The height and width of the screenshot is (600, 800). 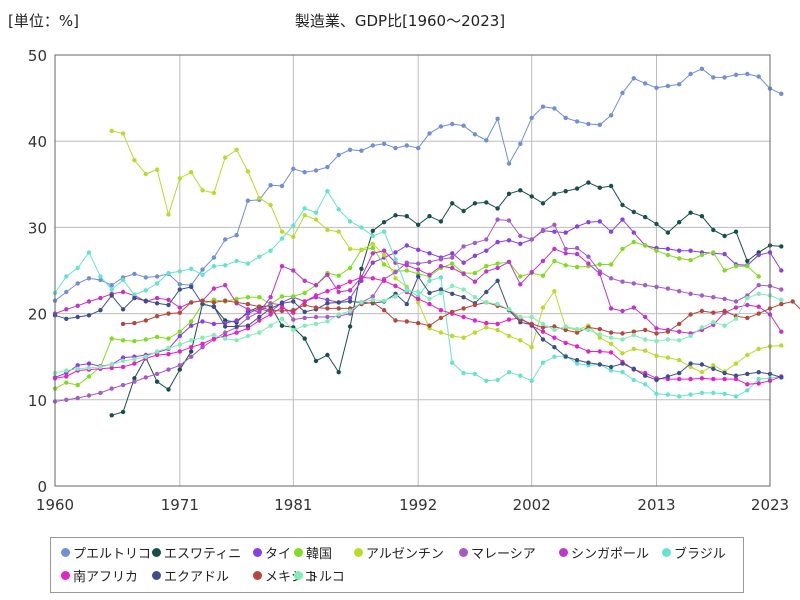 What do you see at coordinates (190, 575) in the screenshot?
I see `legend-item: エクアドル` at bounding box center [190, 575].